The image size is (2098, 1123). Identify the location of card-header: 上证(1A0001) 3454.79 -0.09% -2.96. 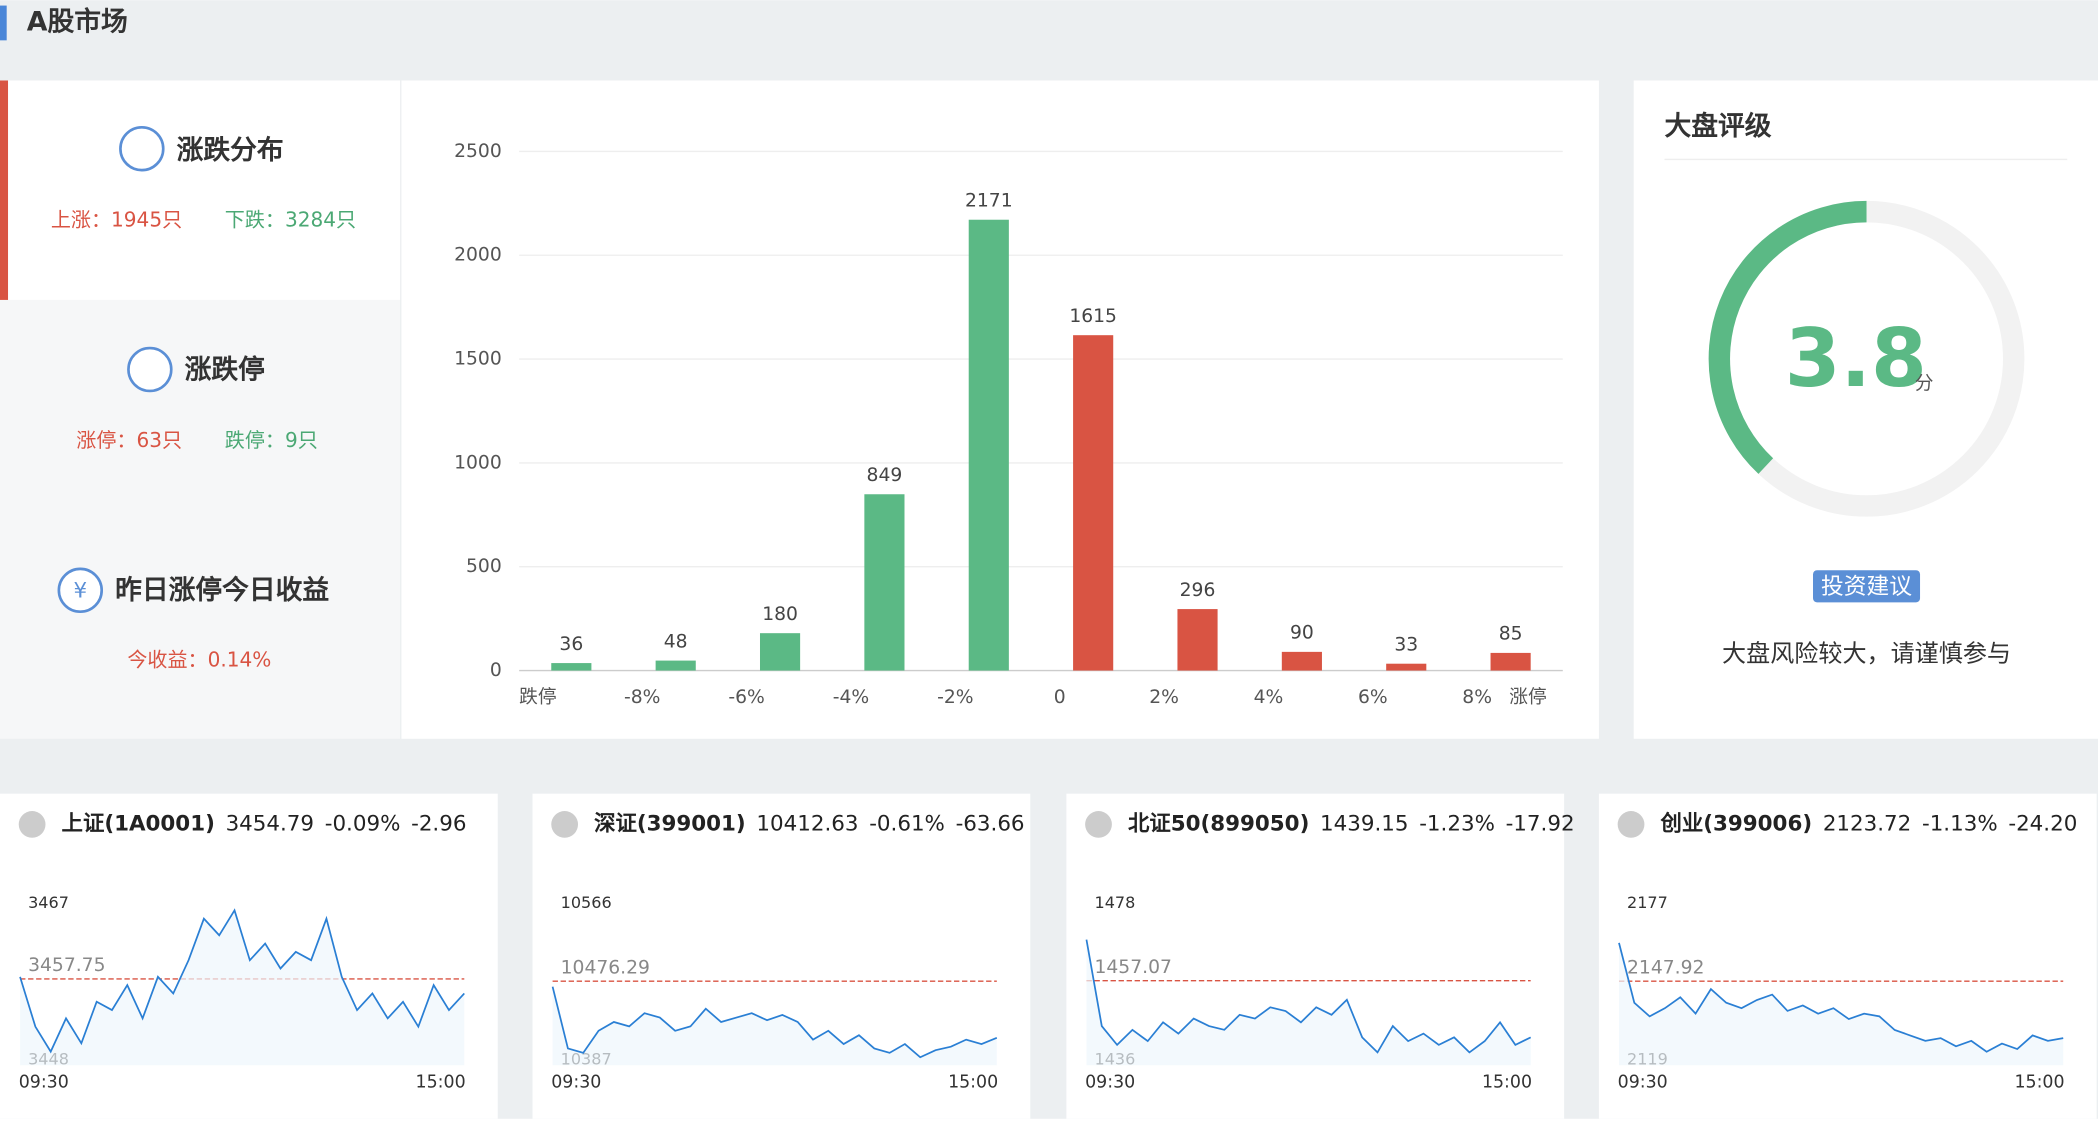
(264, 823).